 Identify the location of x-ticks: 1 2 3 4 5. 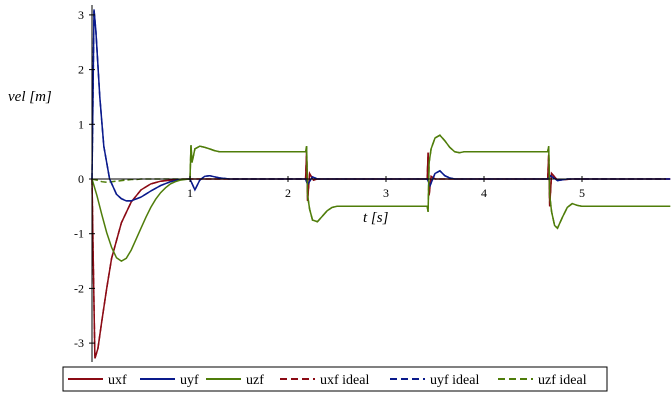
(386, 188).